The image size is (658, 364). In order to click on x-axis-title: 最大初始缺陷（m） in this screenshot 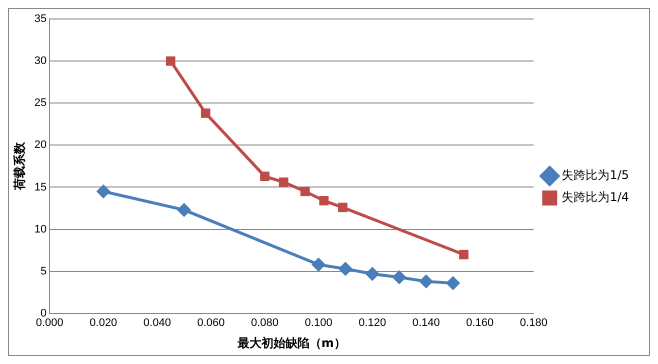, I will do `click(291, 343)`.